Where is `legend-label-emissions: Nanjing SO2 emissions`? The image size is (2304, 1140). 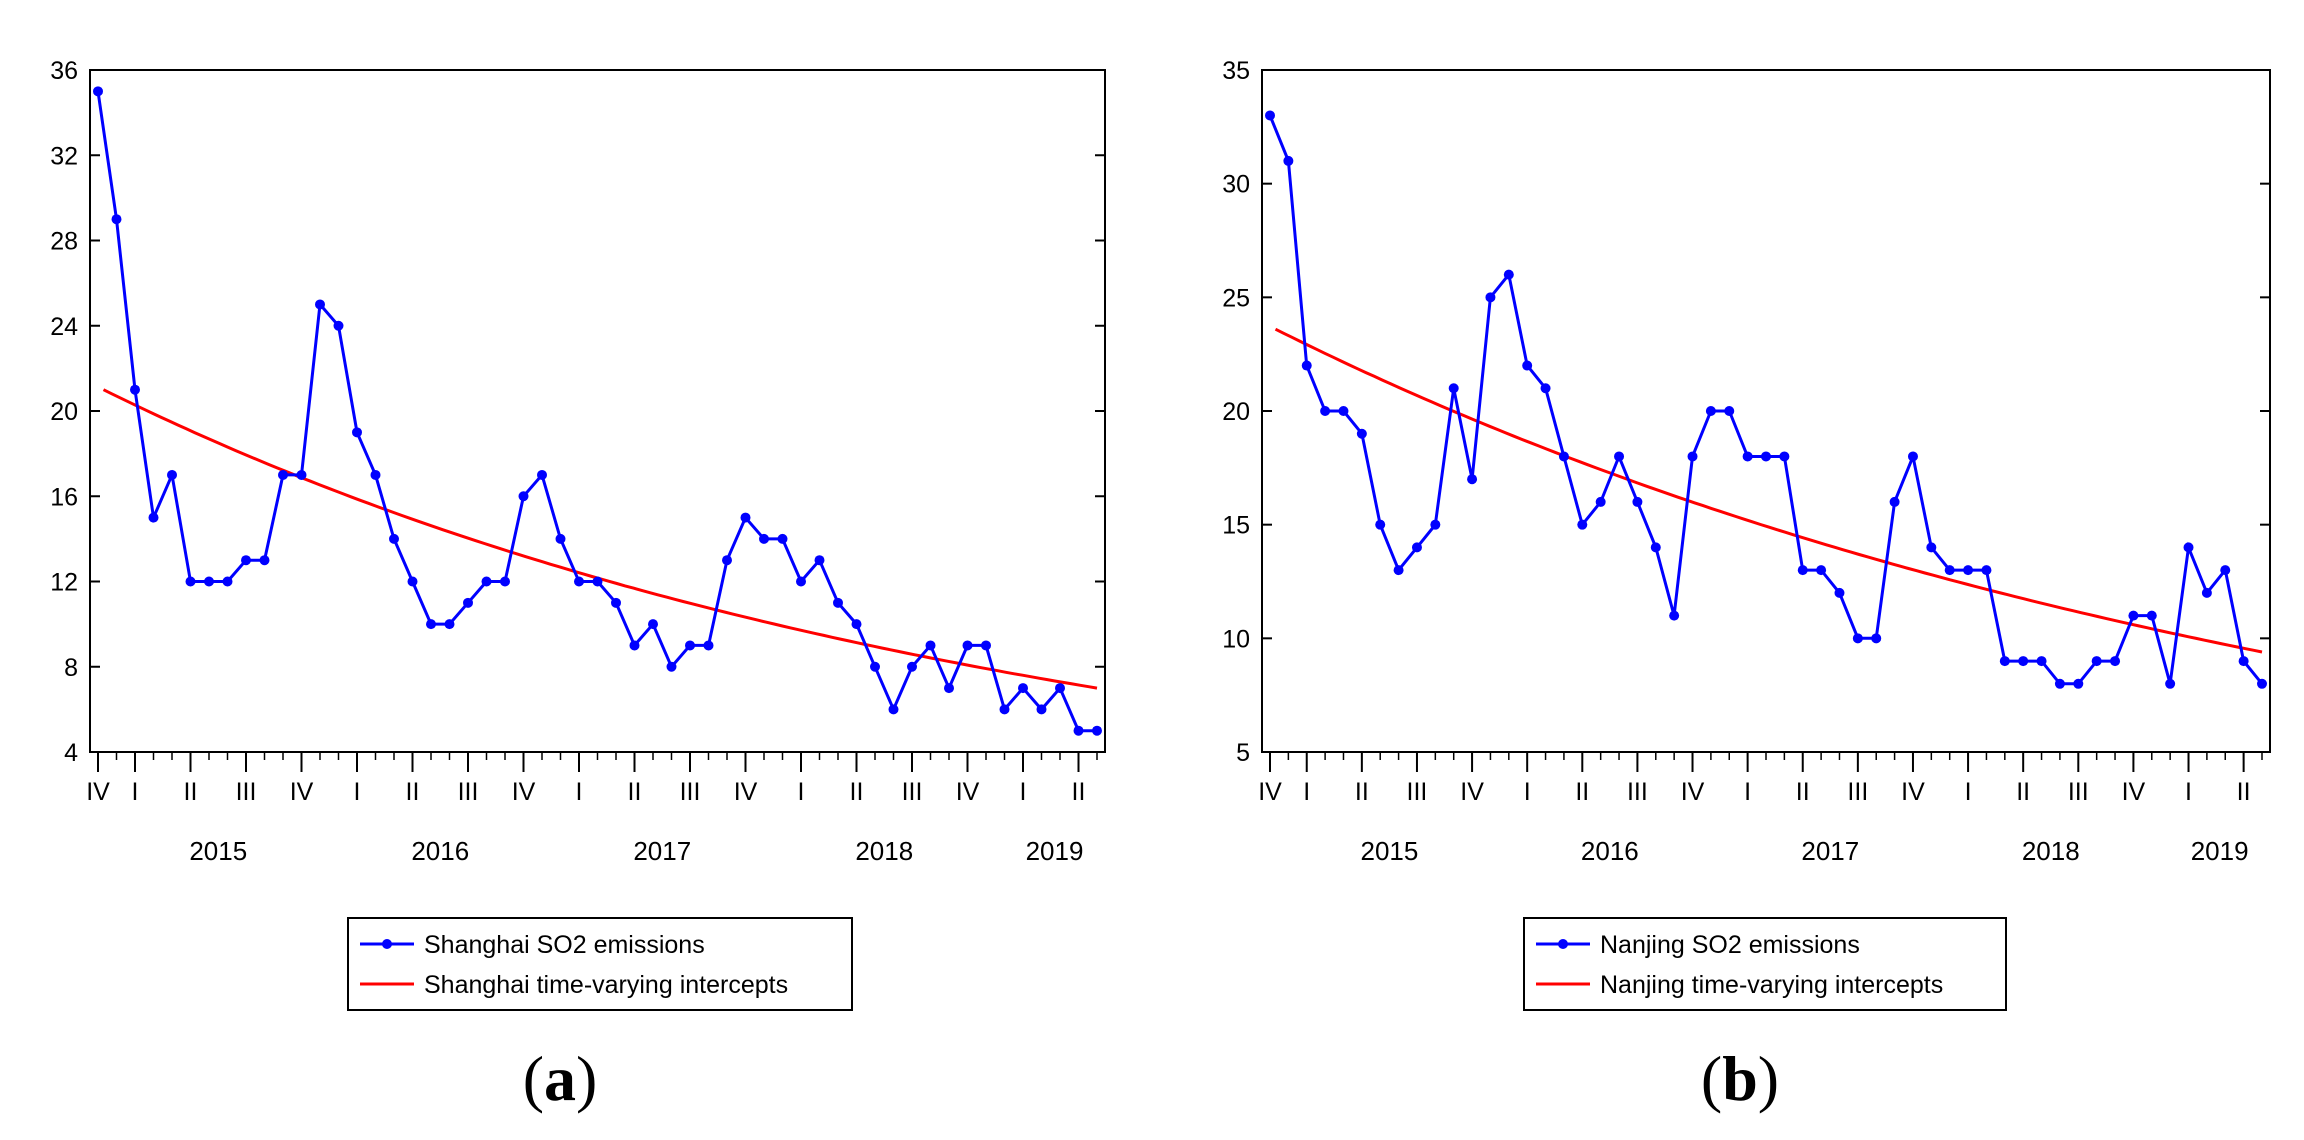 legend-label-emissions: Nanjing SO2 emissions is located at coordinates (1730, 945).